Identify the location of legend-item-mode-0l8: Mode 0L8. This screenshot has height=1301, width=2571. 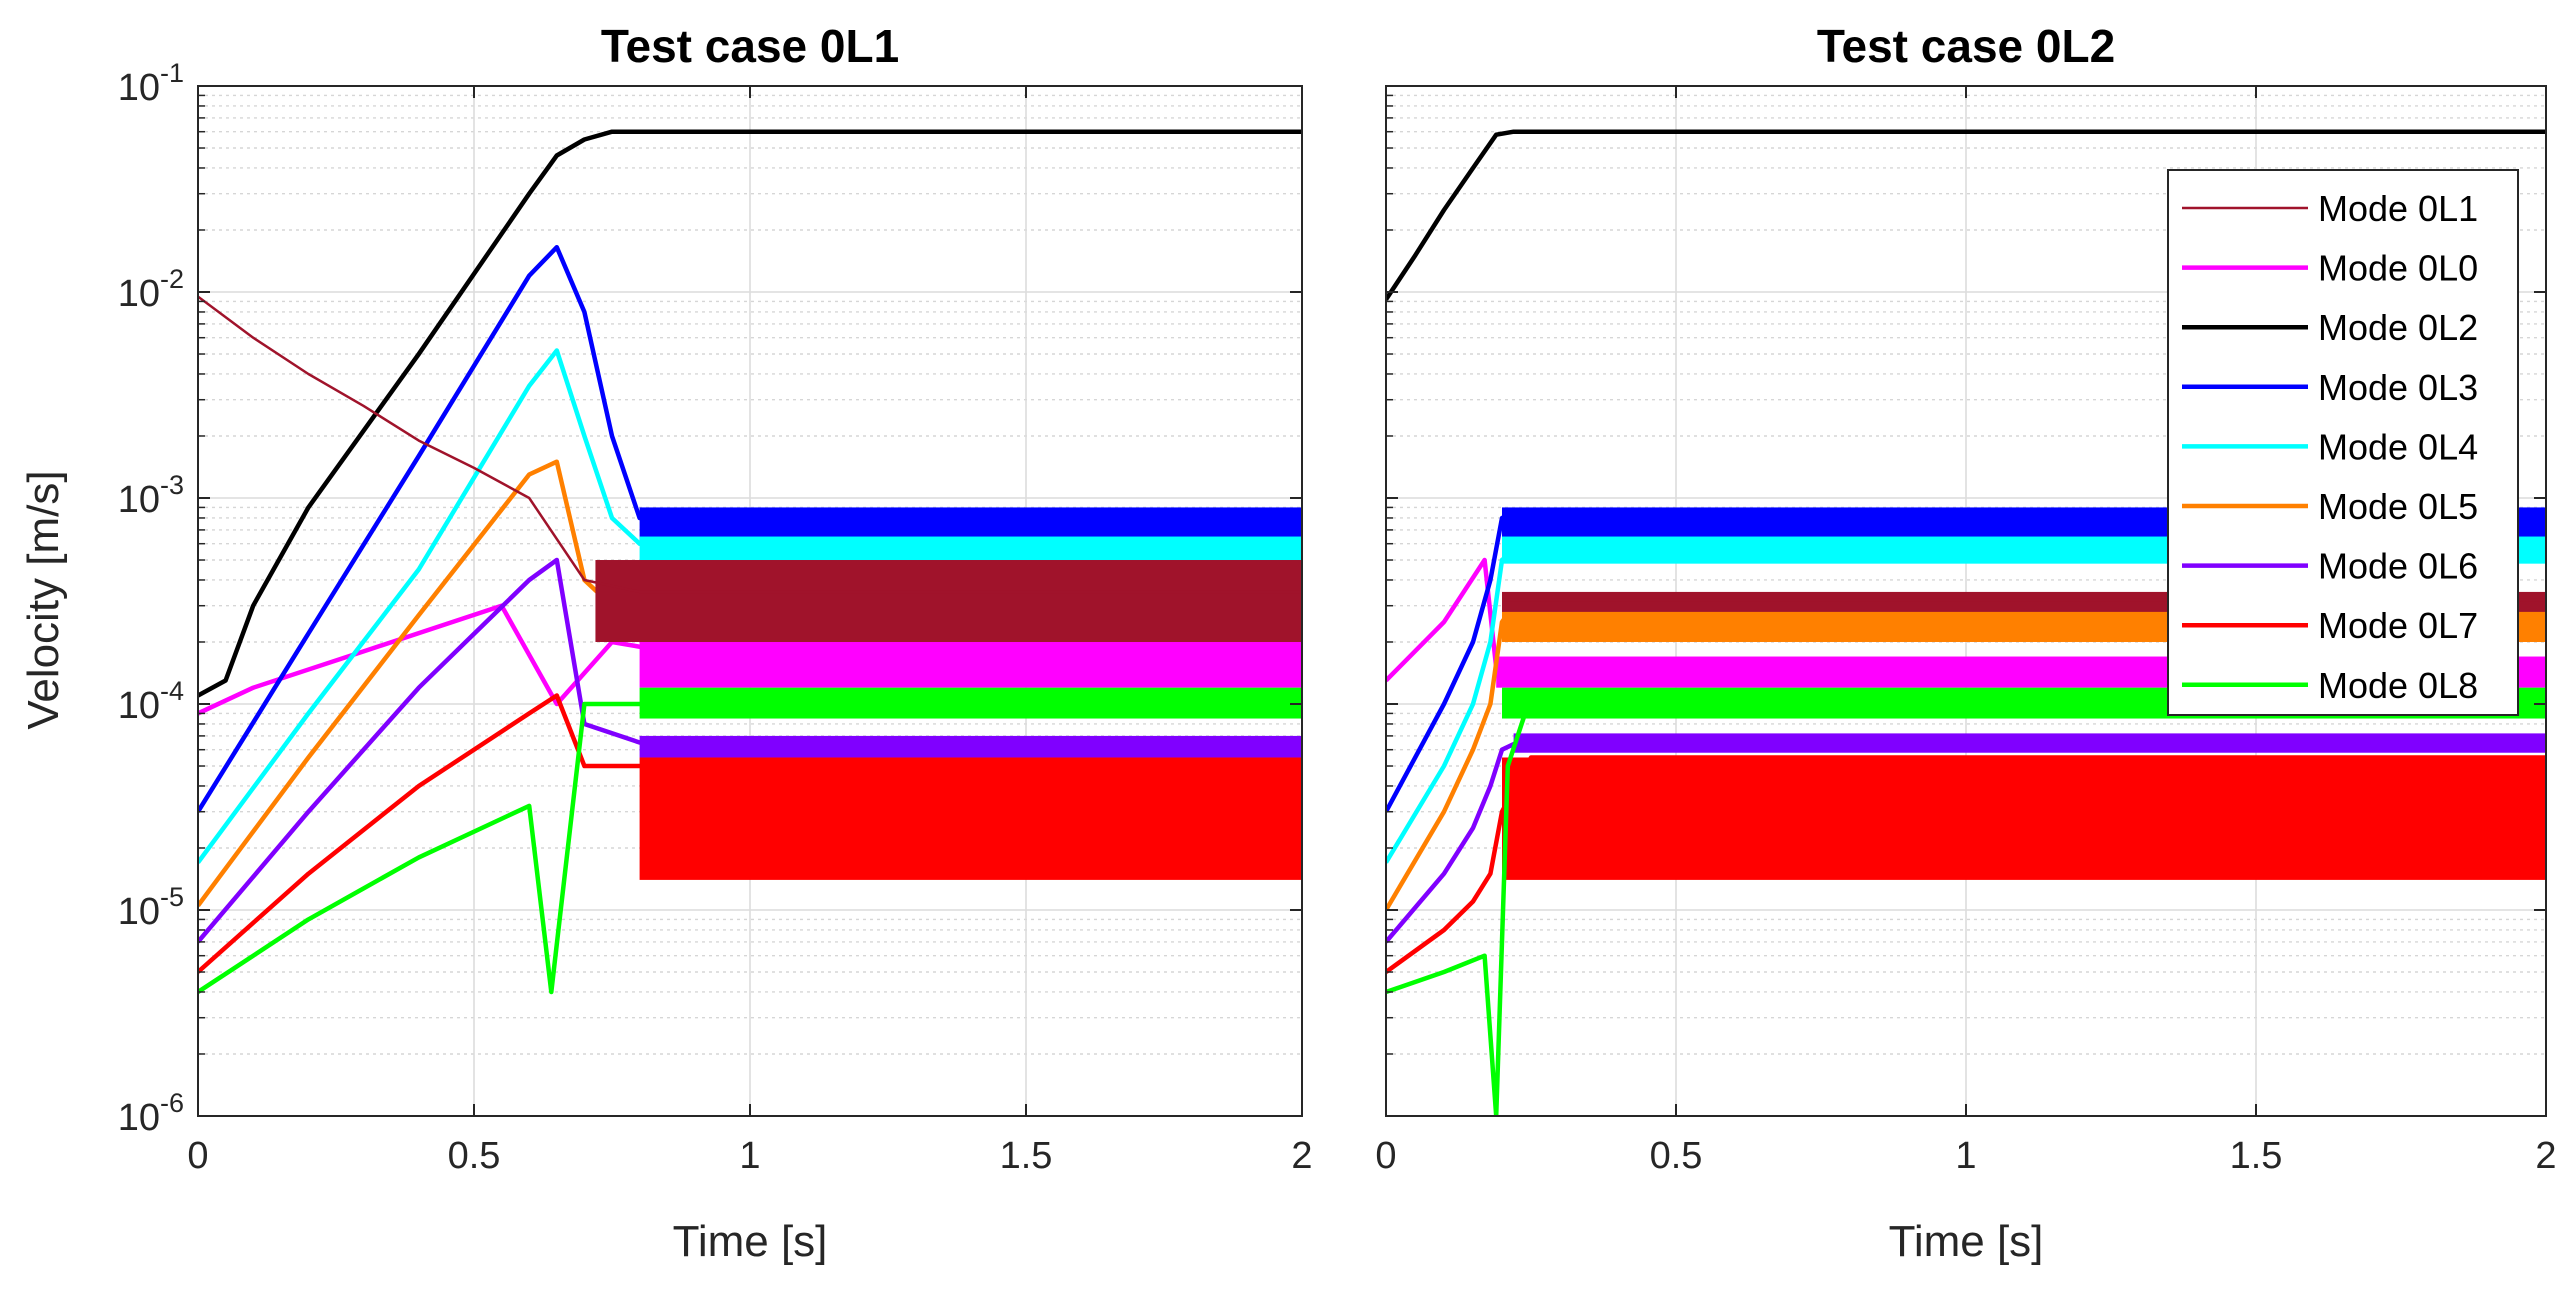
(2330, 685).